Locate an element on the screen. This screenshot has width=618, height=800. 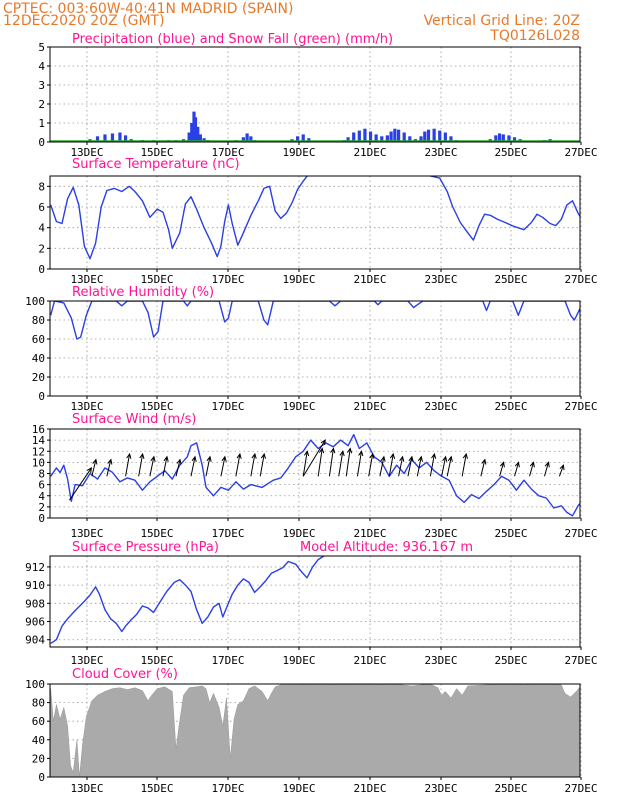
humidity-ytick-label: 60 is located at coordinates (38, 339).